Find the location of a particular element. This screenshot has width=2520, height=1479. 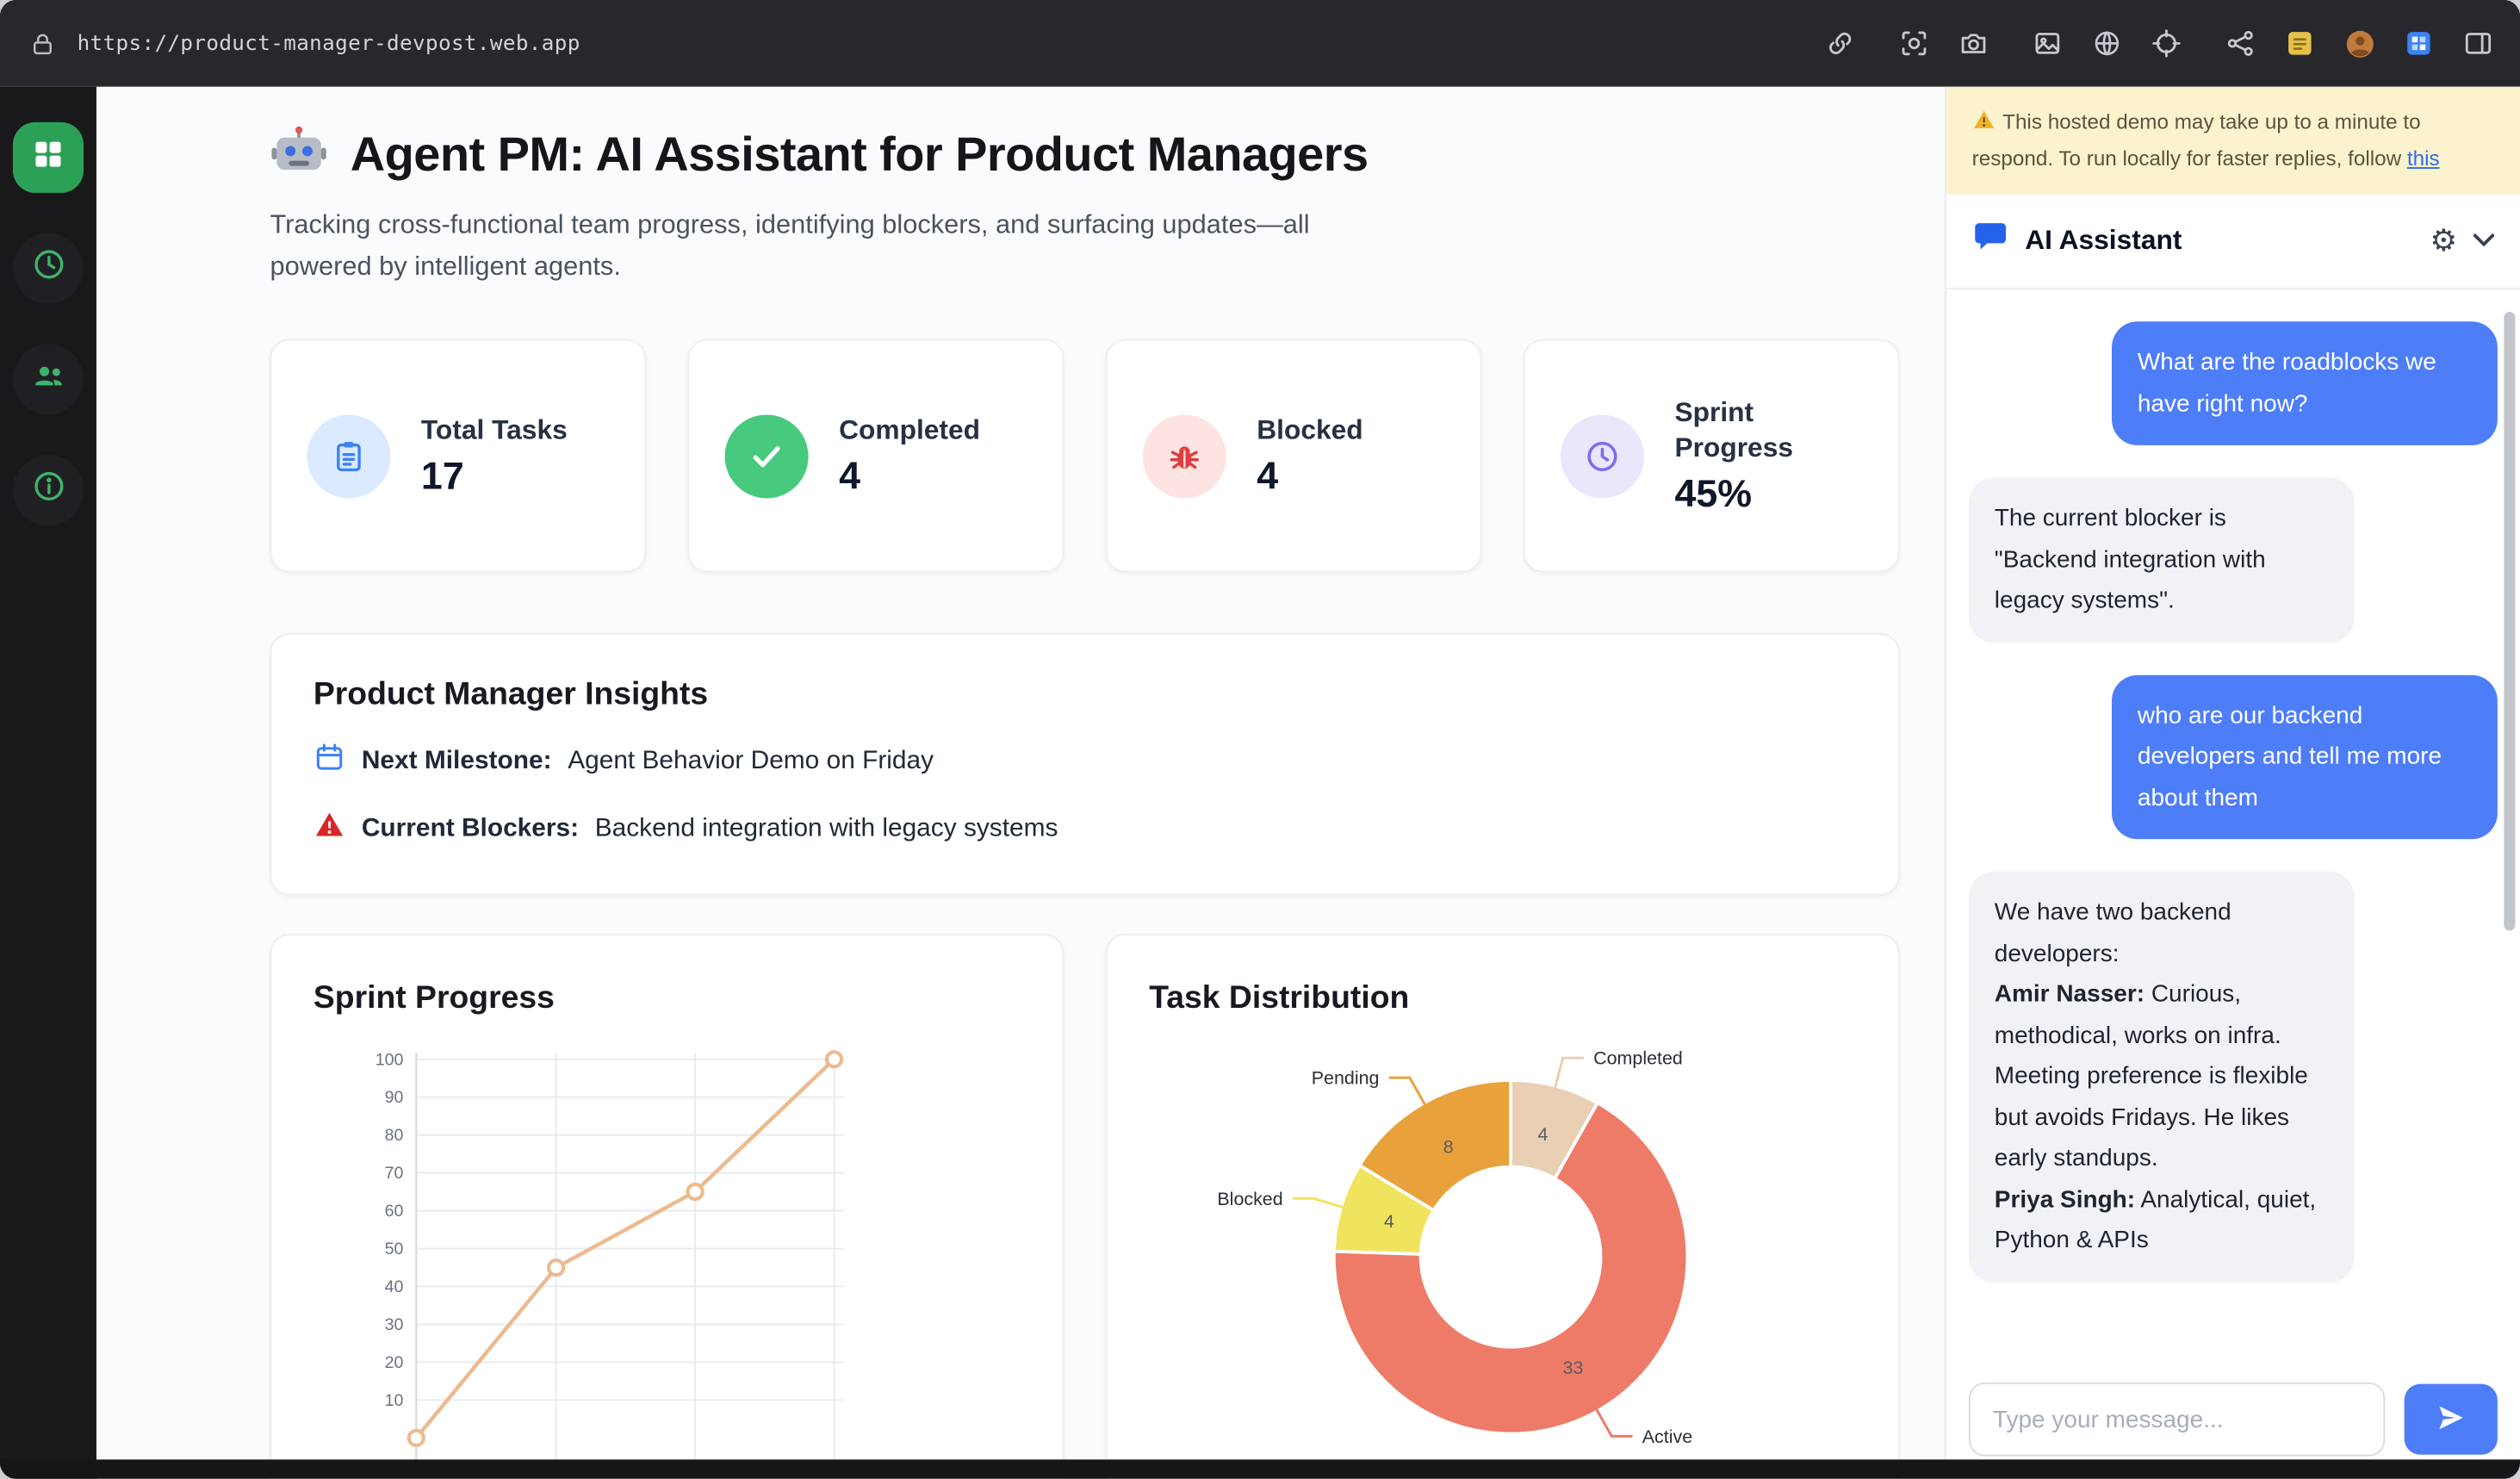

capture-icon is located at coordinates (1914, 43).